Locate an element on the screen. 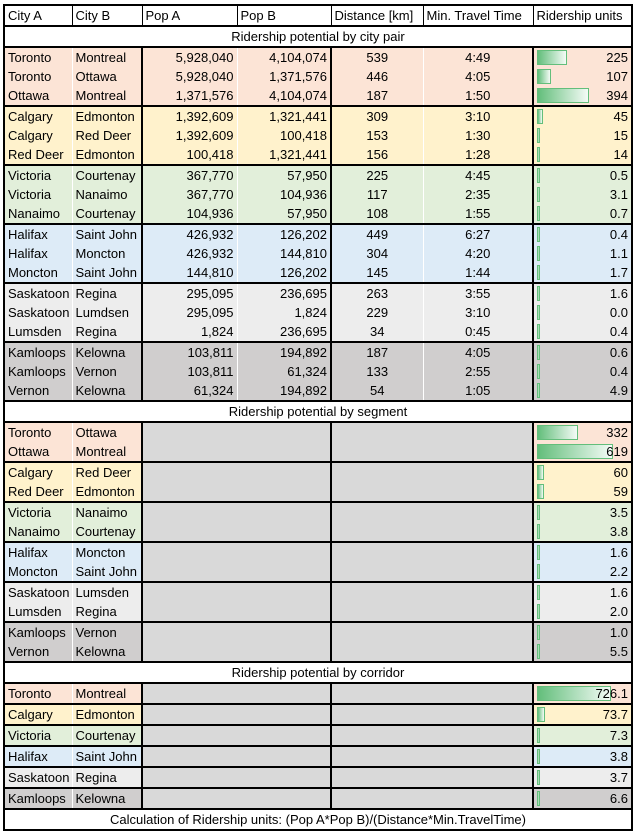 The width and height of the screenshot is (634, 831). ridership-cell: 0.6 is located at coordinates (582, 351).